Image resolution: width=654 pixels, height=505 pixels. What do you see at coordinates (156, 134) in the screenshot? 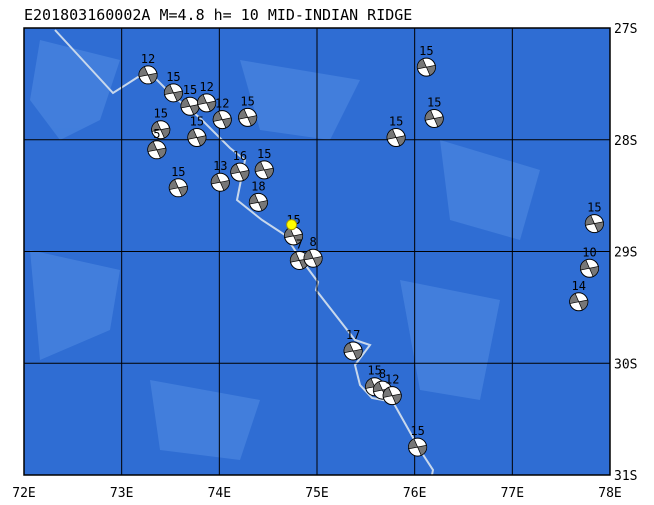
I see `depth-label: 5` at bounding box center [156, 134].